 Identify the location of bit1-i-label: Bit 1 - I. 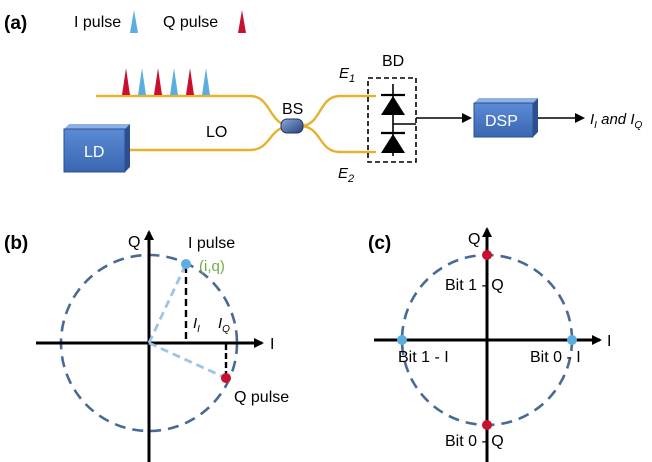
(423, 357).